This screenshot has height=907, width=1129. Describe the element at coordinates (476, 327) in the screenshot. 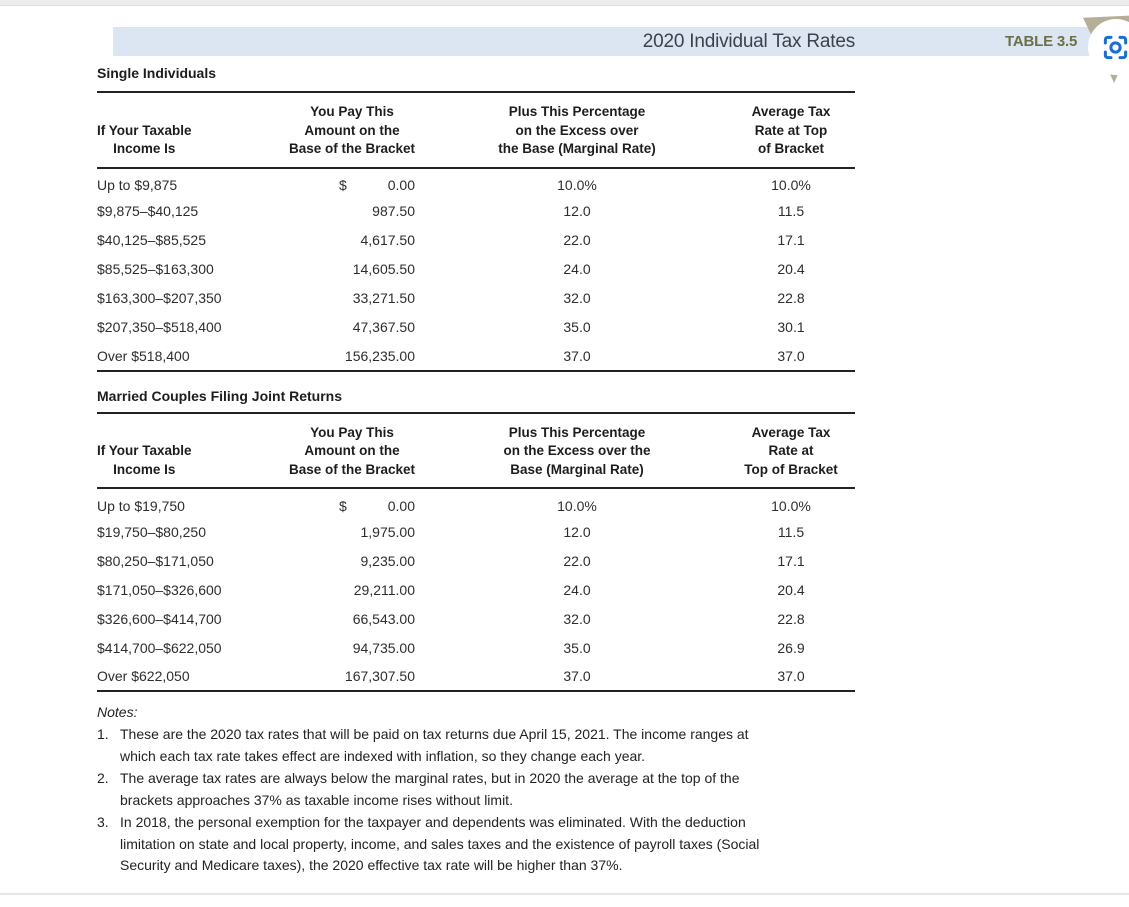

I see `table-row: $207,350–$518,400 47,367.50 35.0 30.1` at that location.